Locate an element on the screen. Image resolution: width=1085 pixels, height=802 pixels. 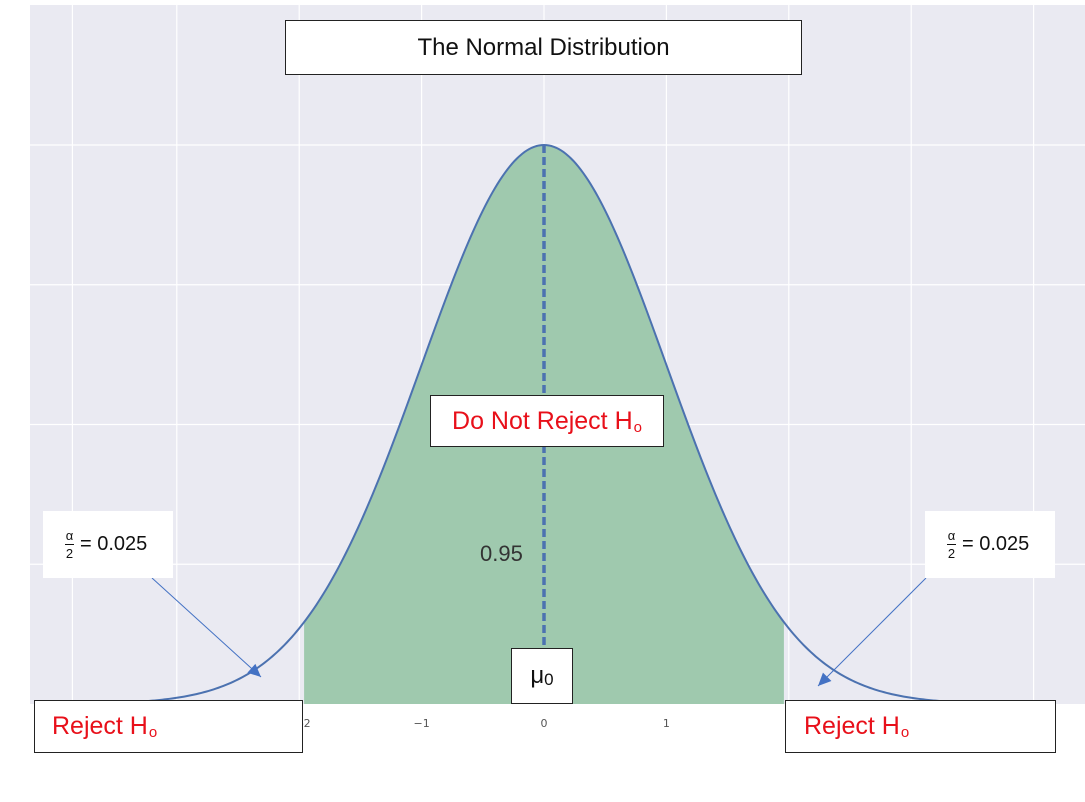
reject-left-subscript: o is located at coordinates (153, 732).